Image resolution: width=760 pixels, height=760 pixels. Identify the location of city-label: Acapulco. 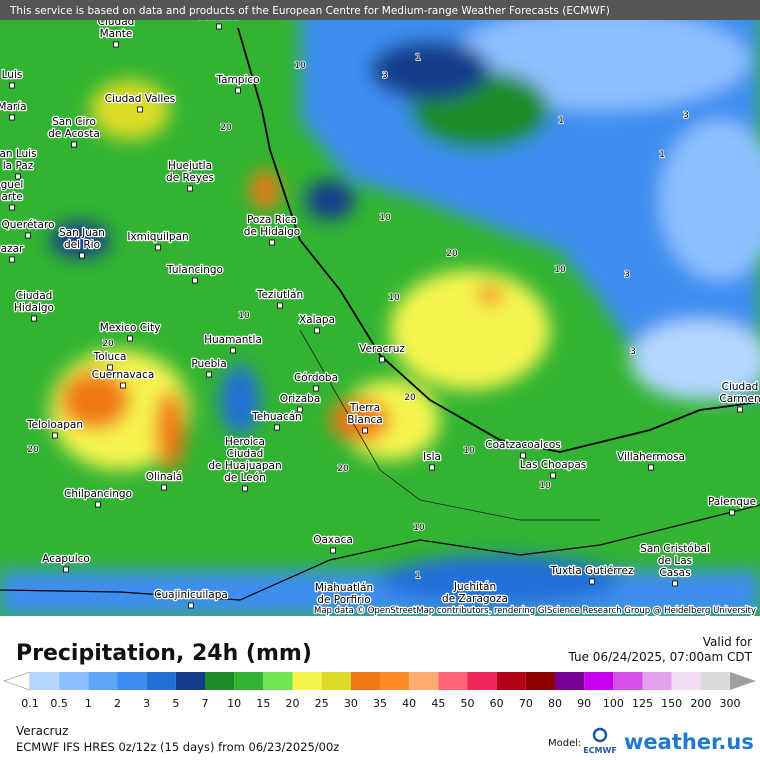
(66, 559).